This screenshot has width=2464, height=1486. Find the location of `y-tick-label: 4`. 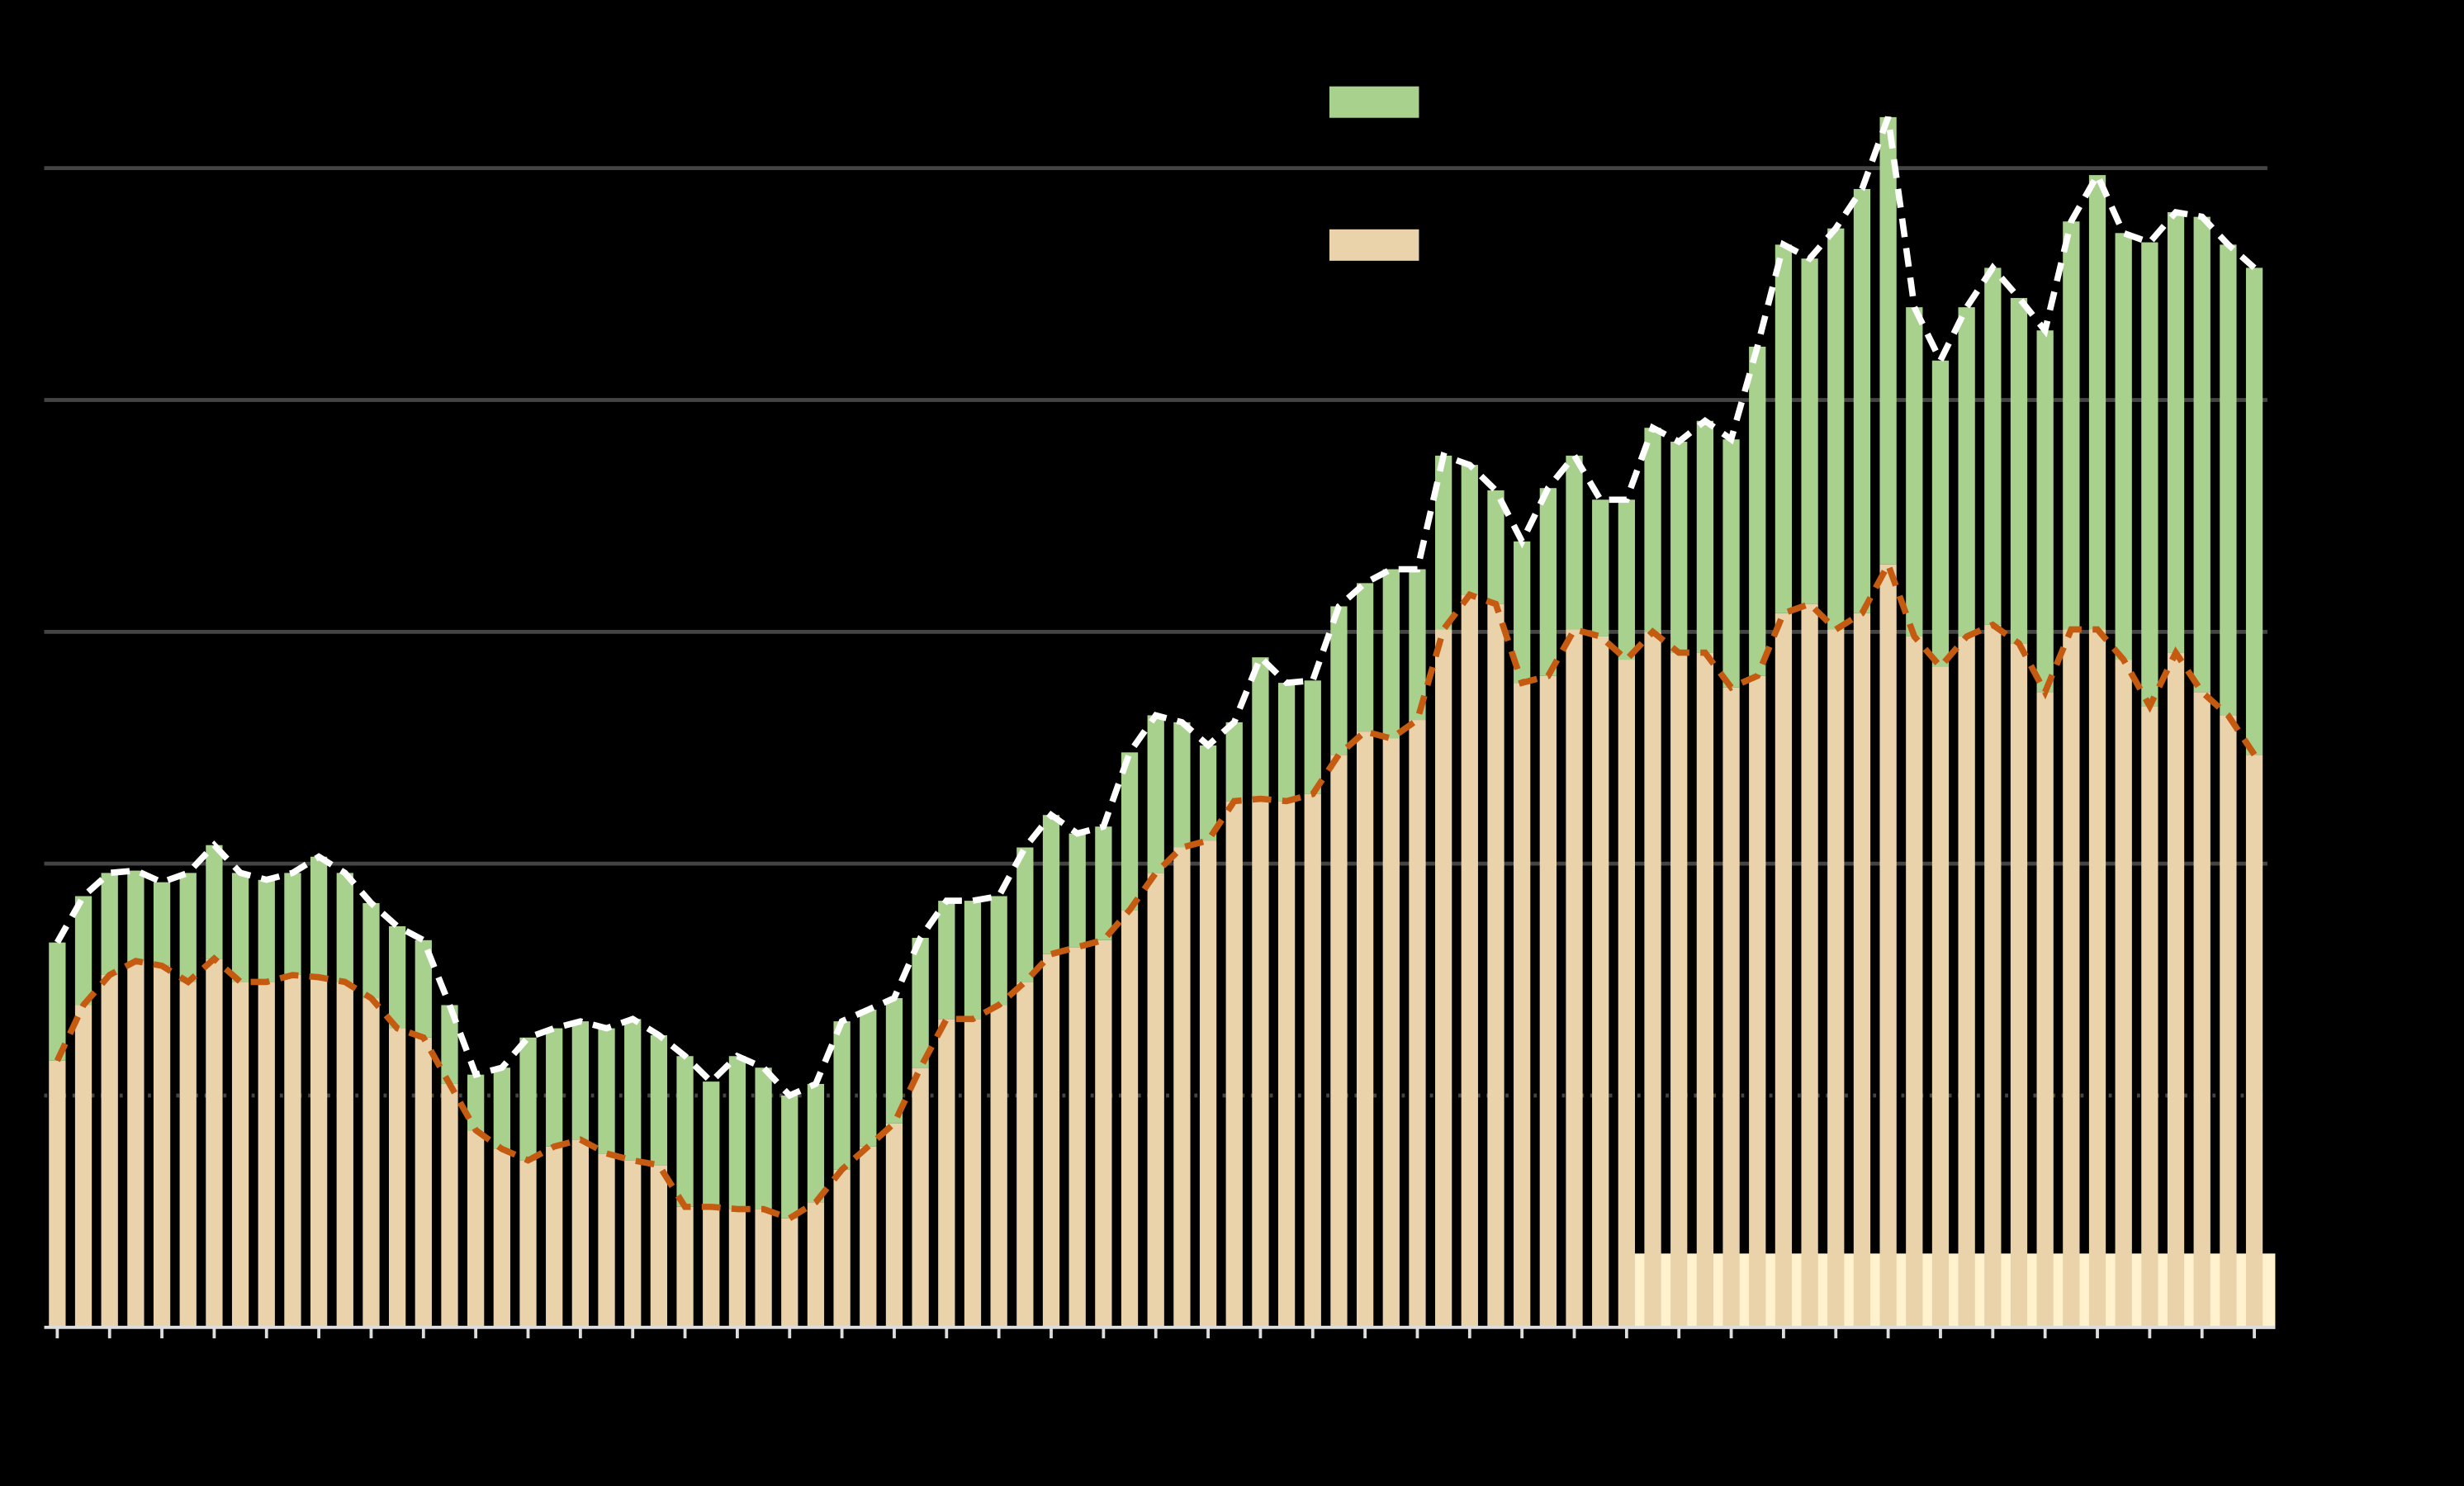

y-tick-label: 4 is located at coordinates (28, 399).